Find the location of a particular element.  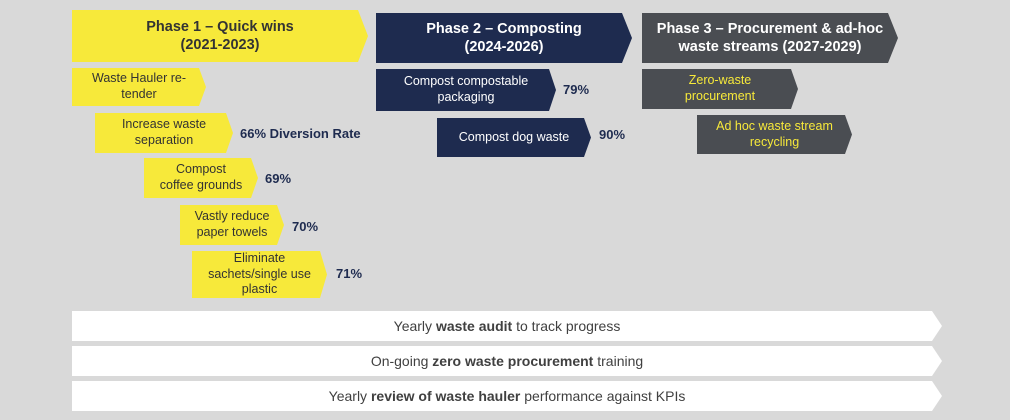

step-eliminate-sachets: Eliminate sachets/single use plastic is located at coordinates (259, 274).